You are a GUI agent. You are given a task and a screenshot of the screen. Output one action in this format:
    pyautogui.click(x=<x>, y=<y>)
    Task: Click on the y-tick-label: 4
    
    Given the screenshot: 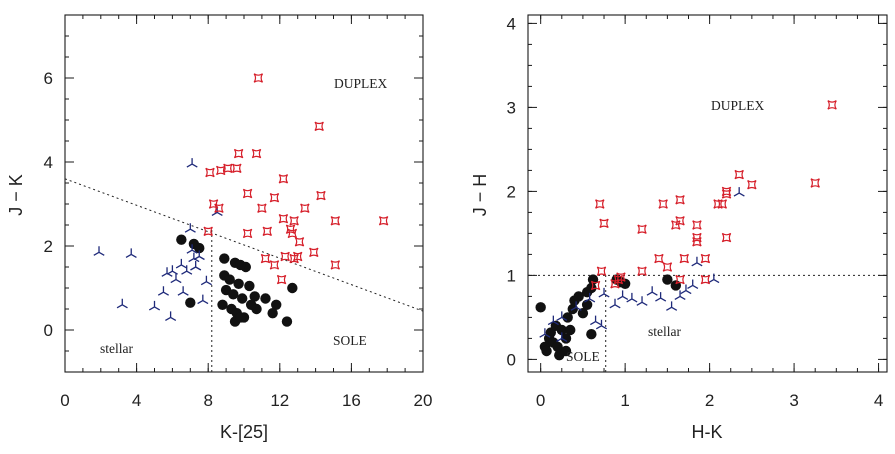 What is the action you would take?
    pyautogui.click(x=511, y=23)
    